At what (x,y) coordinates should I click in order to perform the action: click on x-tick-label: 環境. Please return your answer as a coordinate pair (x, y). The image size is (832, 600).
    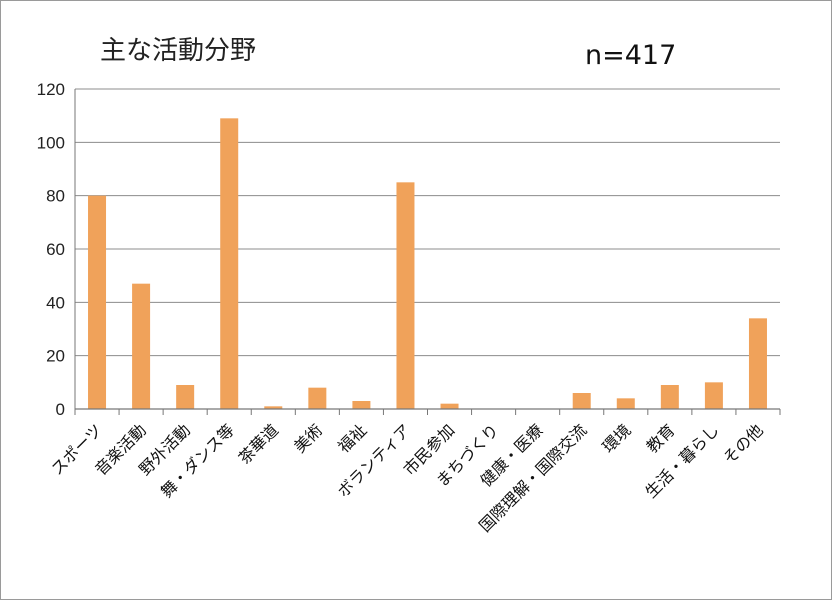
    Looking at the image, I should click on (617, 438).